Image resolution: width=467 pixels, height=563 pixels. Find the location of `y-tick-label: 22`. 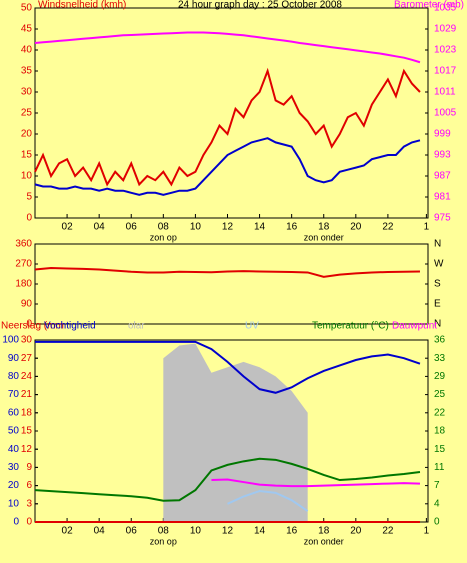

y-tick-label: 22 is located at coordinates (440, 412).